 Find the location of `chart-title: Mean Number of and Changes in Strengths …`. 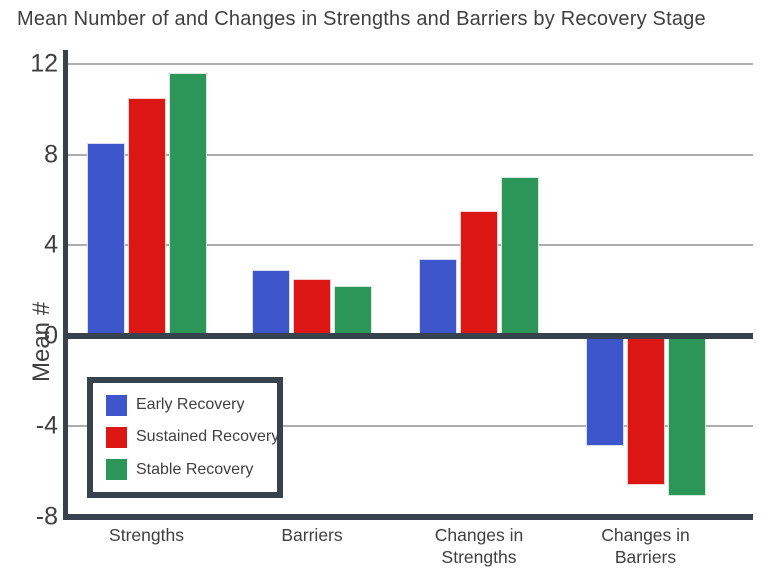

chart-title: Mean Number of and Changes in Strengths … is located at coordinates (361, 19).